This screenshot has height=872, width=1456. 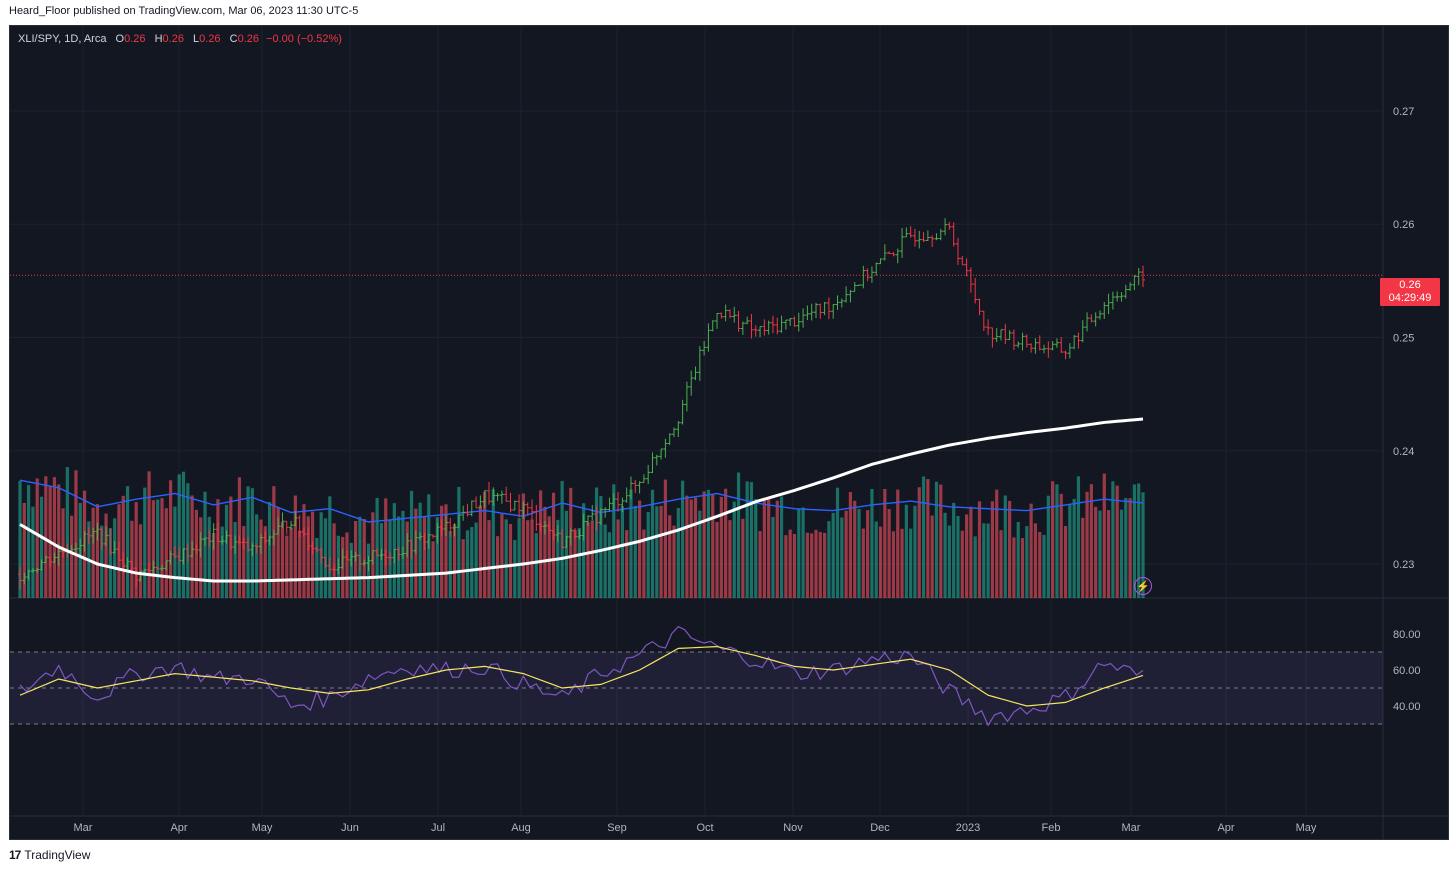 What do you see at coordinates (1403, 452) in the screenshot?
I see `y-tick-label: 0.24` at bounding box center [1403, 452].